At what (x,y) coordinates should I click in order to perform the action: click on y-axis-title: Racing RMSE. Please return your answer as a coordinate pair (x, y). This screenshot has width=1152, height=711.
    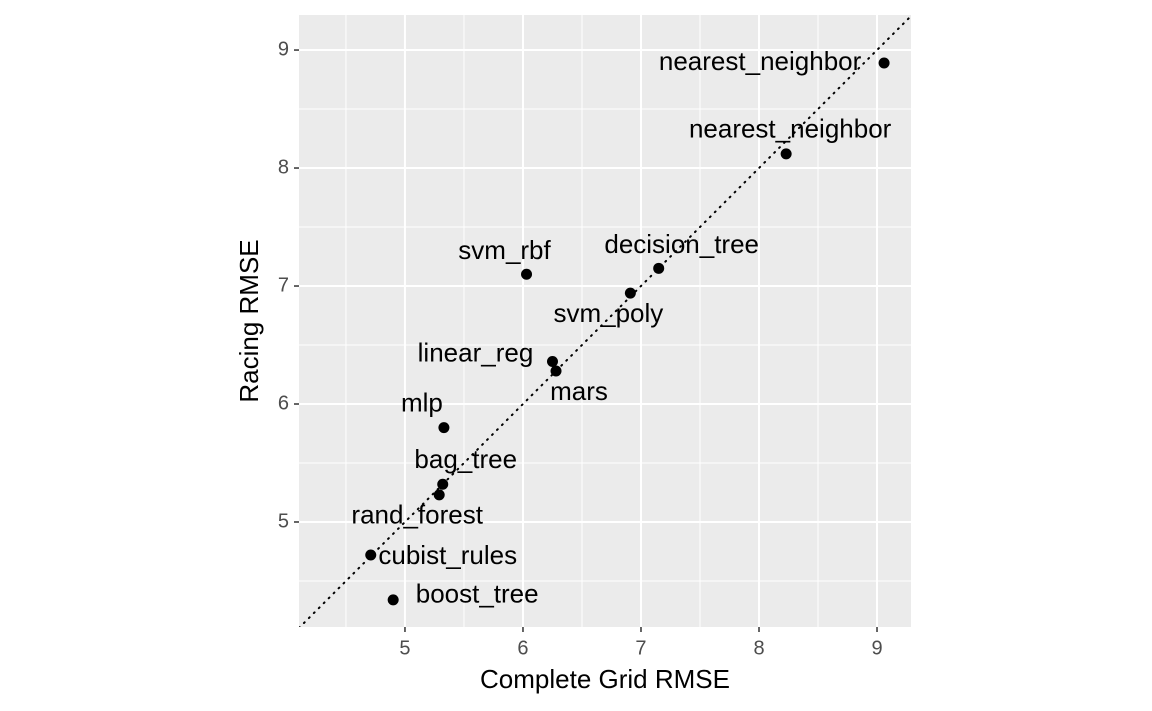
    Looking at the image, I should click on (249, 320).